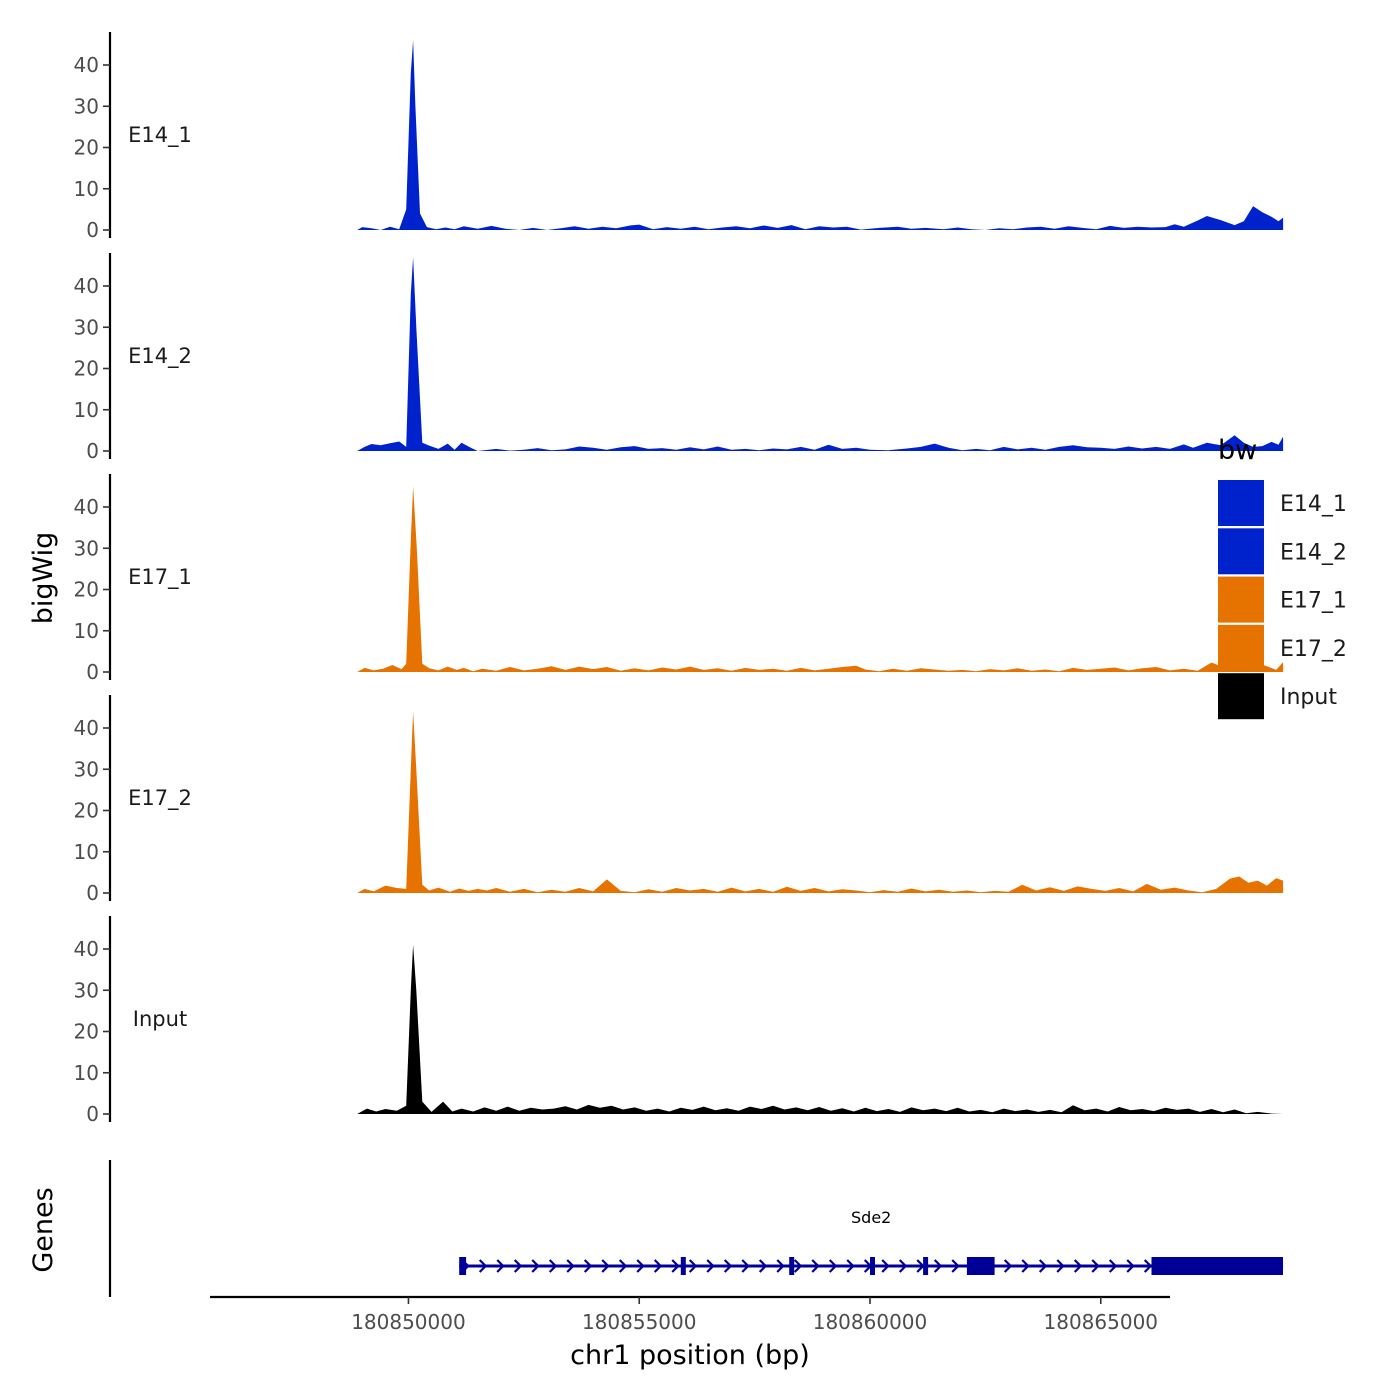 The image size is (1400, 1400). I want to click on track-E14_2: 0 10 20 30 40 E14_2, so click(679, 358).